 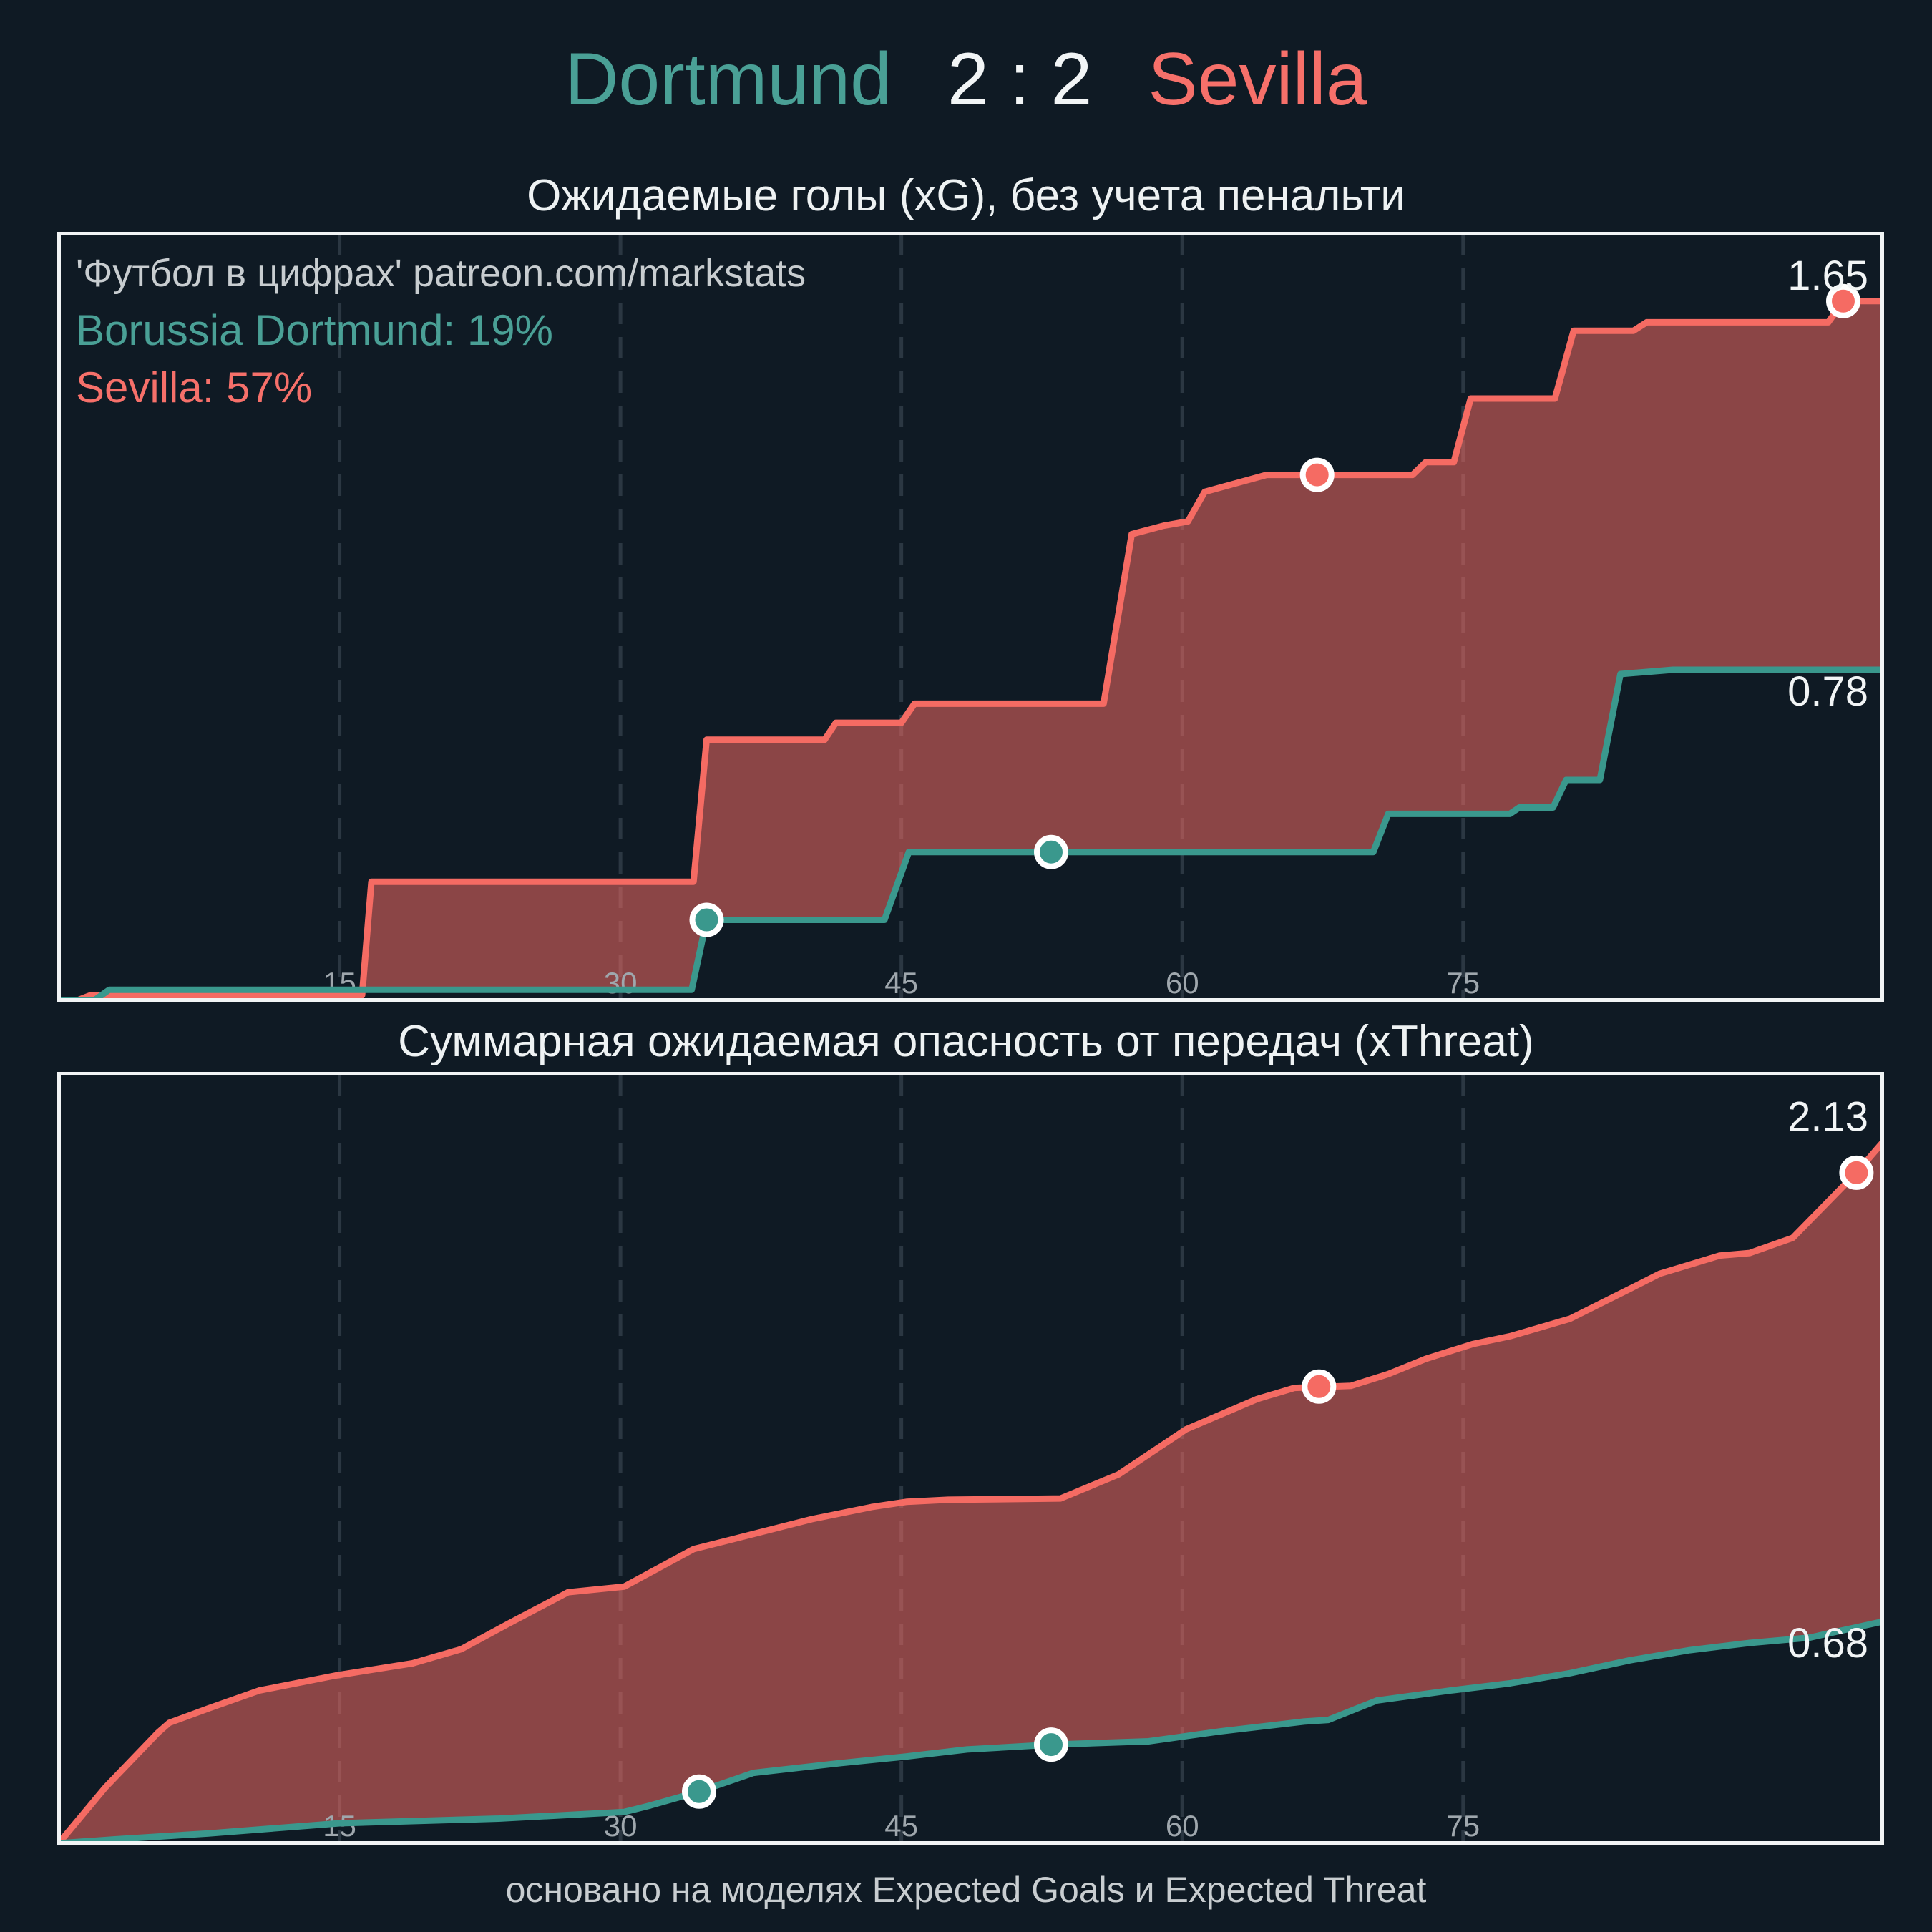 I want to click on borussia-dortmund-final-value: 0.78, so click(x=1827, y=691).